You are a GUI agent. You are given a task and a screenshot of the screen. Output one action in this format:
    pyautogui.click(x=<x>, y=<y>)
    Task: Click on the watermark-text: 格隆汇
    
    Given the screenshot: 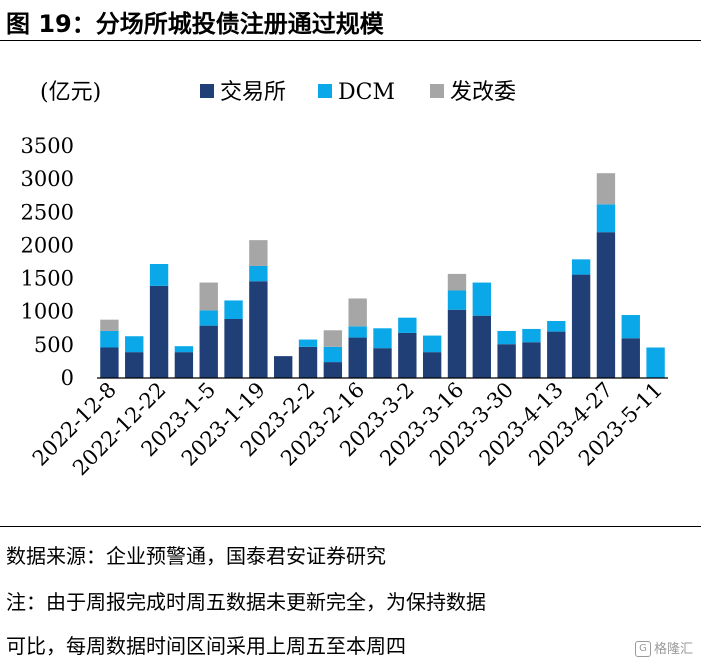 What is the action you would take?
    pyautogui.click(x=673, y=649)
    